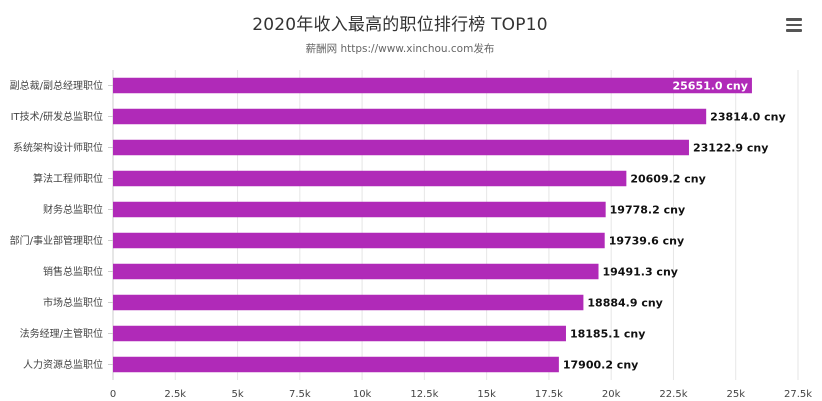 The width and height of the screenshot is (822, 401). What do you see at coordinates (794, 25) in the screenshot?
I see `hamburger-menu-icon` at bounding box center [794, 25].